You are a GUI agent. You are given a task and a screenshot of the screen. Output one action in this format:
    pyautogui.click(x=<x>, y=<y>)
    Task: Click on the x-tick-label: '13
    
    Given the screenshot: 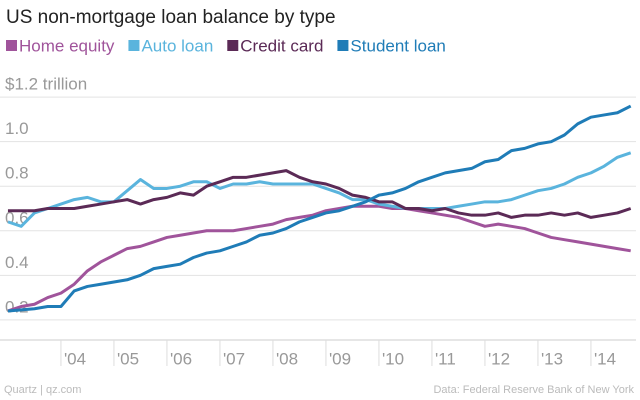 What is the action you would take?
    pyautogui.click(x=552, y=358)
    